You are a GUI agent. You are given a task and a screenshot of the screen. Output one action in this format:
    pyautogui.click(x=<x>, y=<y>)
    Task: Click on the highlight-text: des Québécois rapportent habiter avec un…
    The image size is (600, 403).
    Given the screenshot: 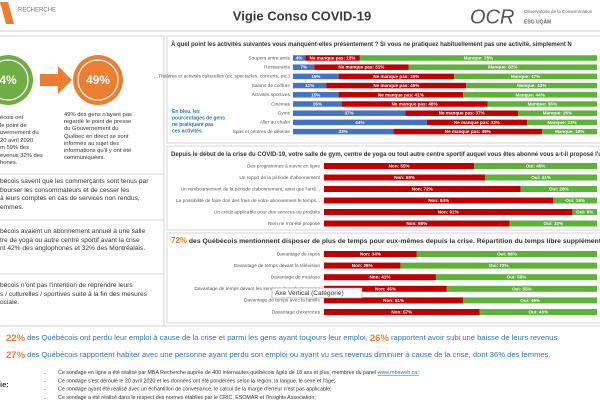 What is the action you would take?
    pyautogui.click(x=288, y=354)
    